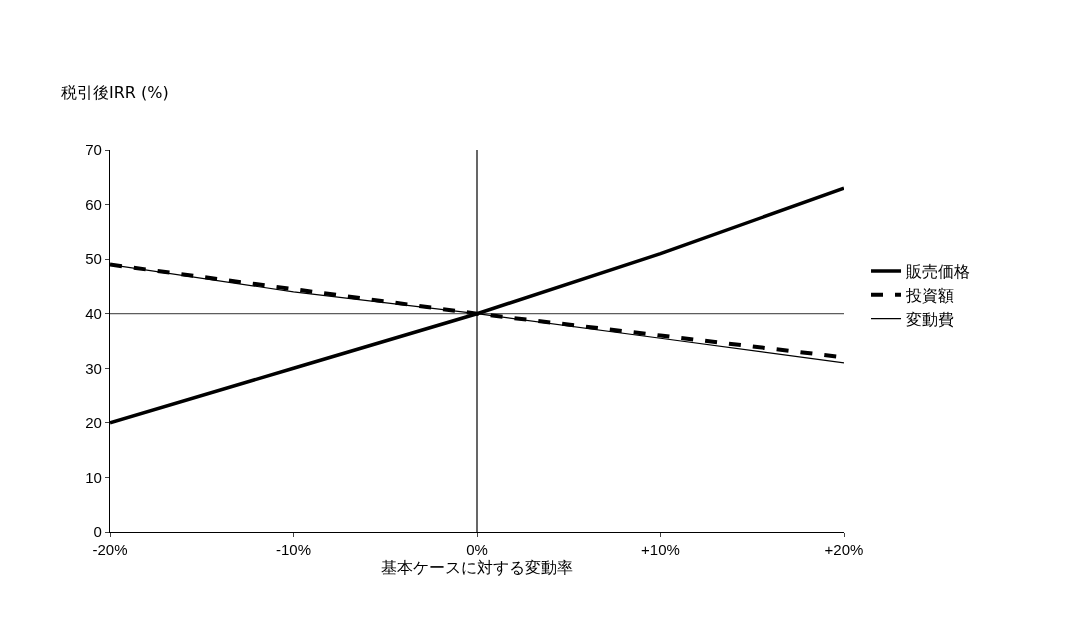 This screenshot has height=642, width=1084. What do you see at coordinates (93, 368) in the screenshot?
I see `y-tick-label: 30` at bounding box center [93, 368].